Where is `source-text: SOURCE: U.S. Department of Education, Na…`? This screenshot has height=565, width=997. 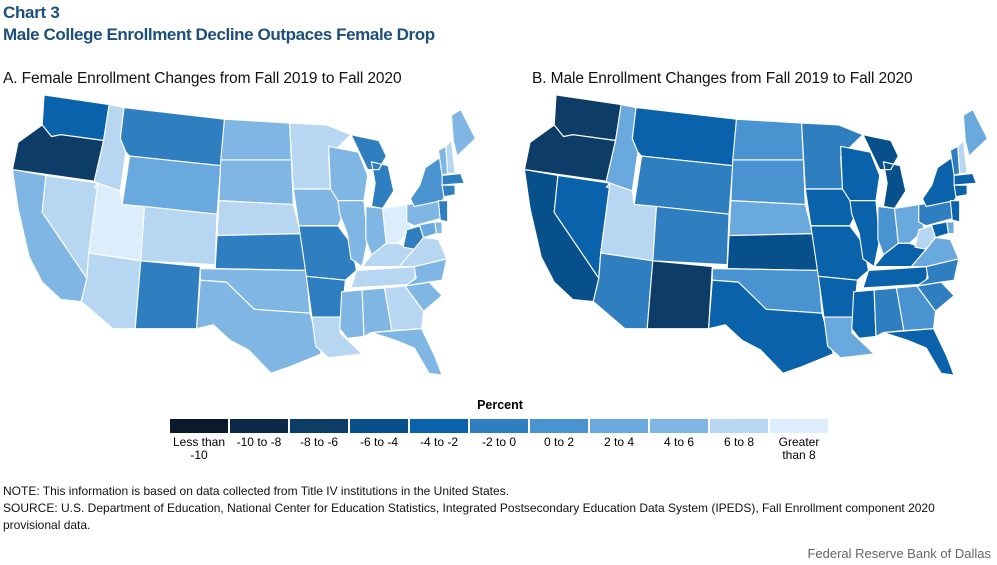 source-text: SOURCE: U.S. Department of Education, Na… is located at coordinates (469, 516).